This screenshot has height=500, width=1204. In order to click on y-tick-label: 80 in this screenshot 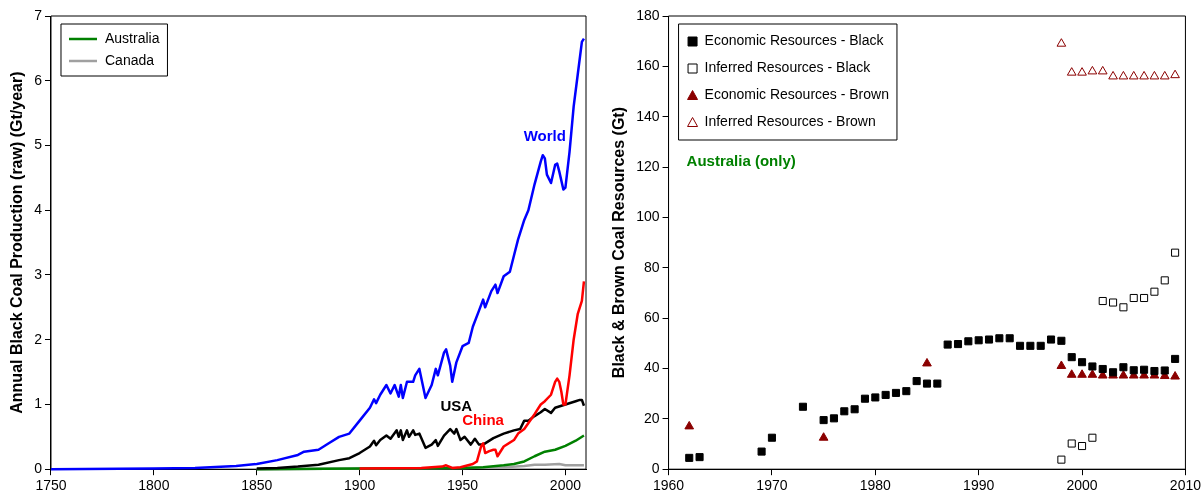, I will do `click(651, 266)`.